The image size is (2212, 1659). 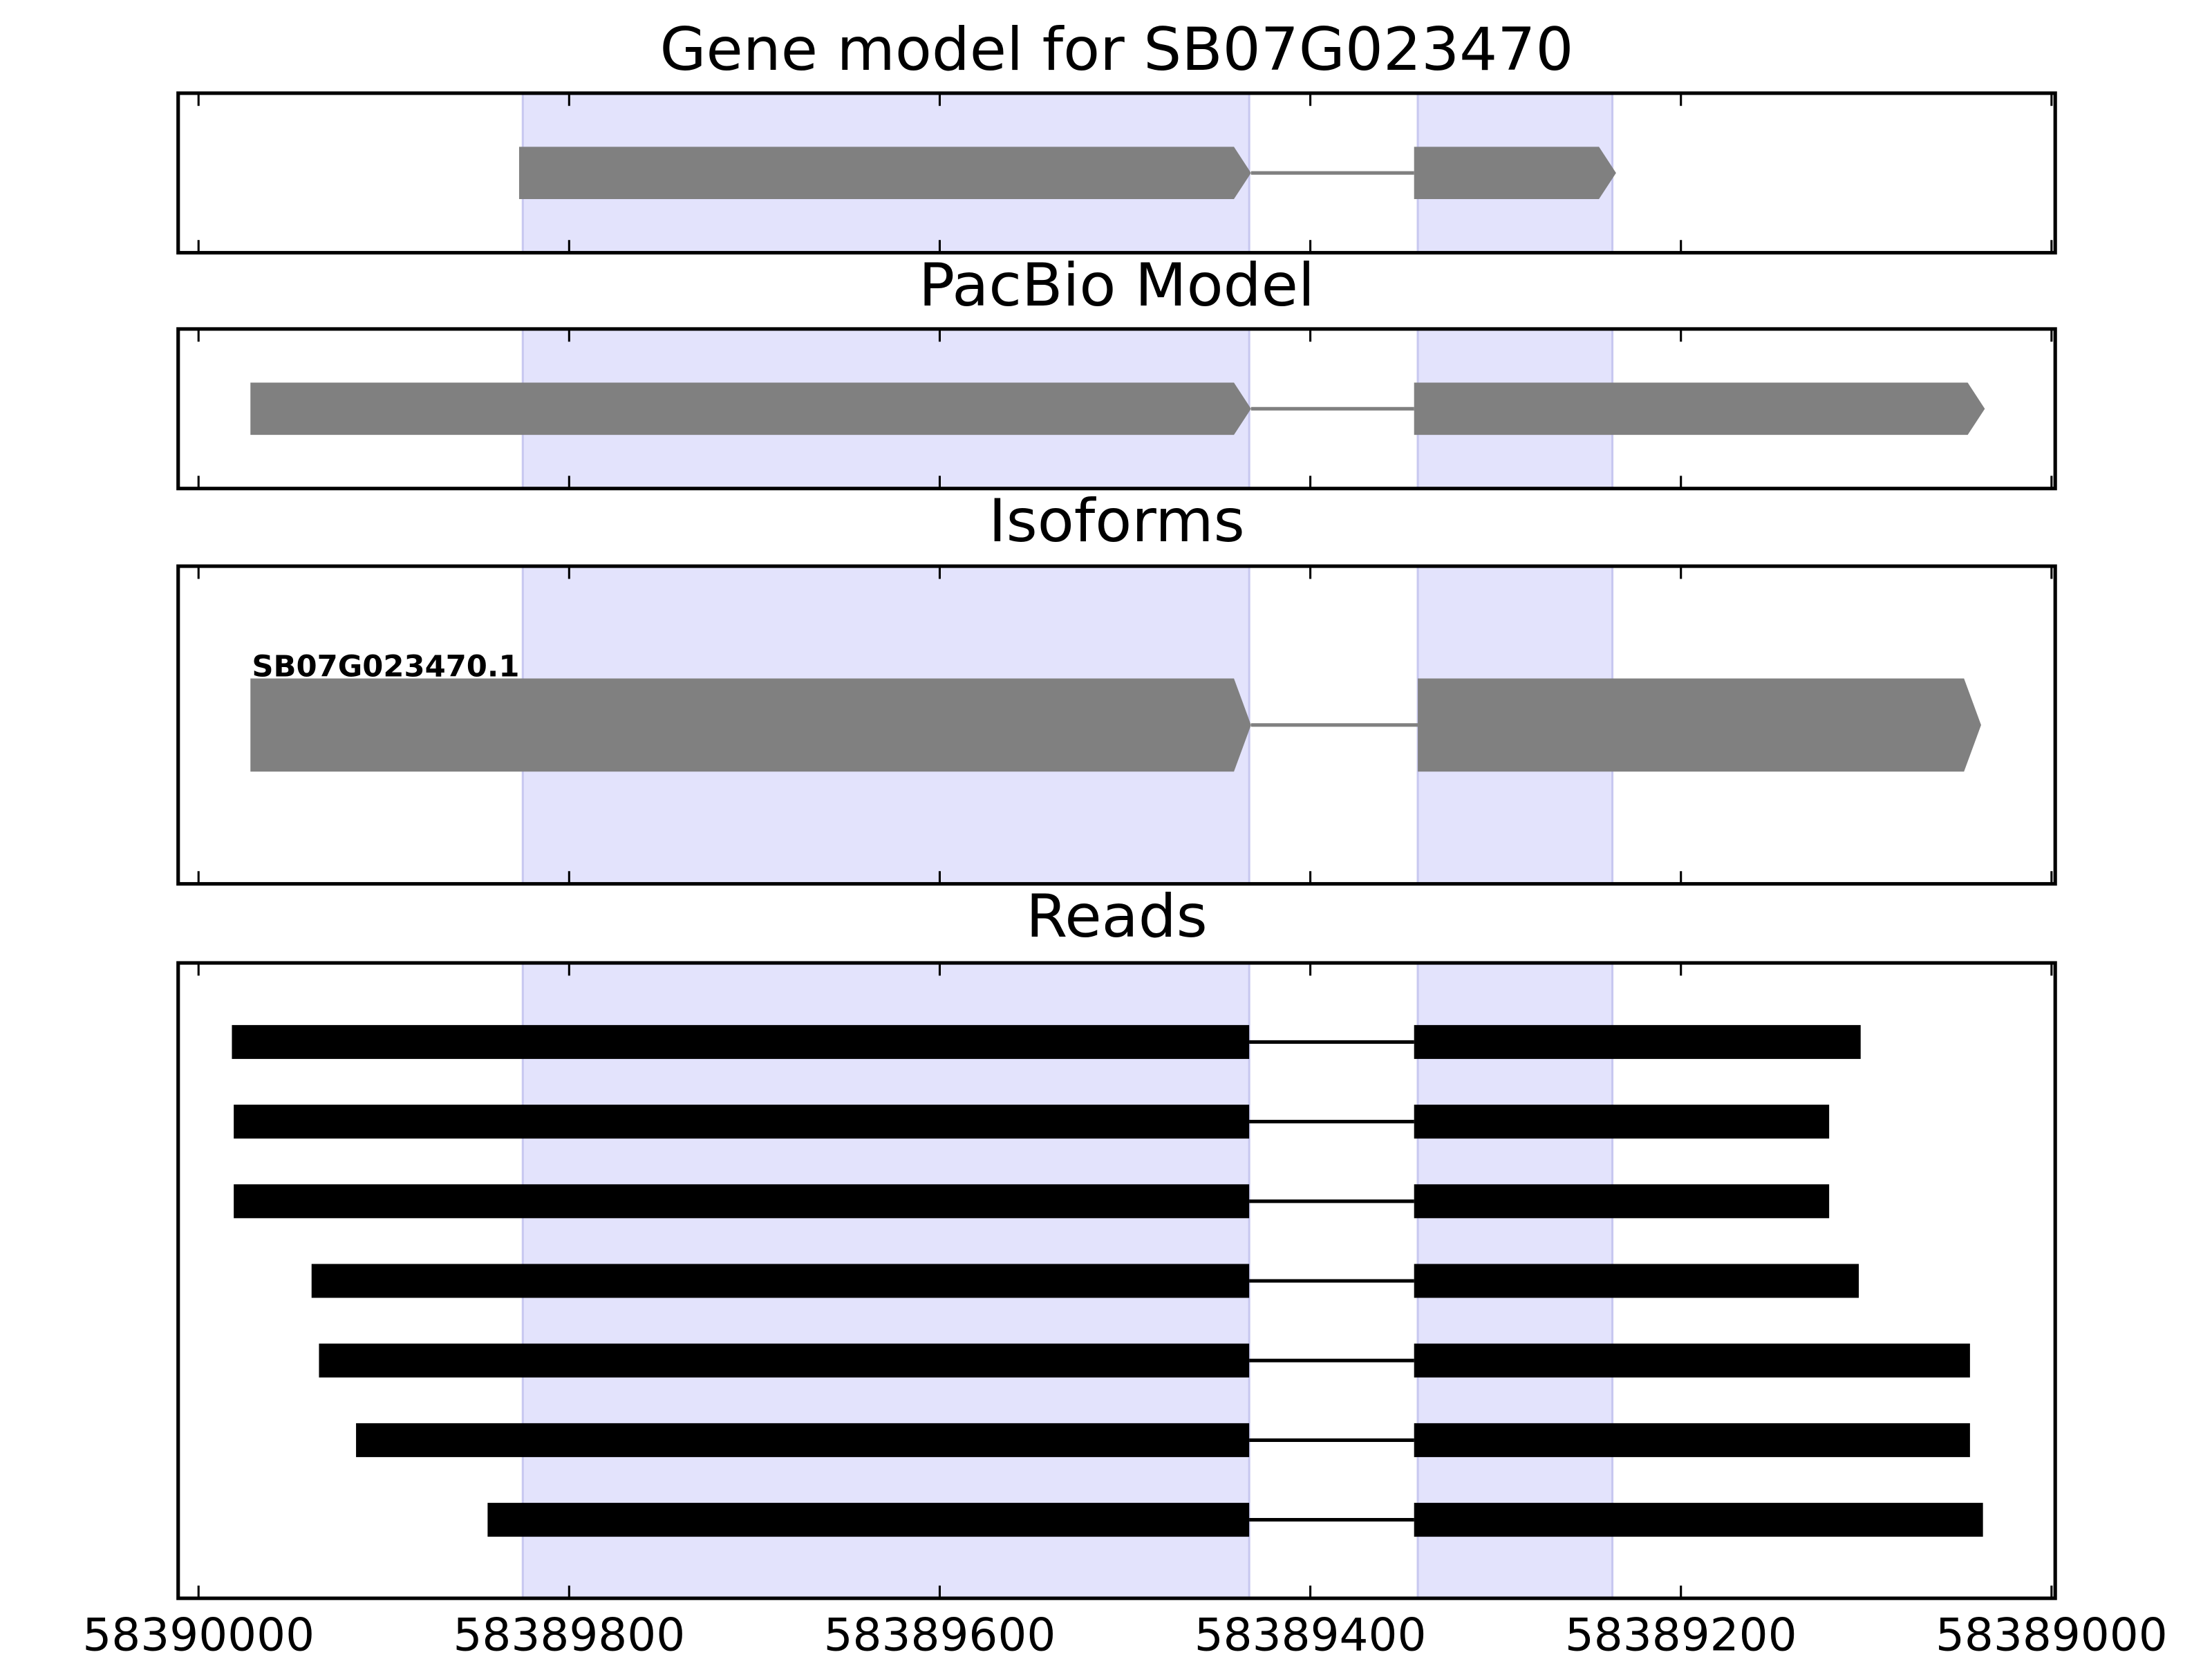 I want to click on panel-title: Isoforms, so click(x=1117, y=521).